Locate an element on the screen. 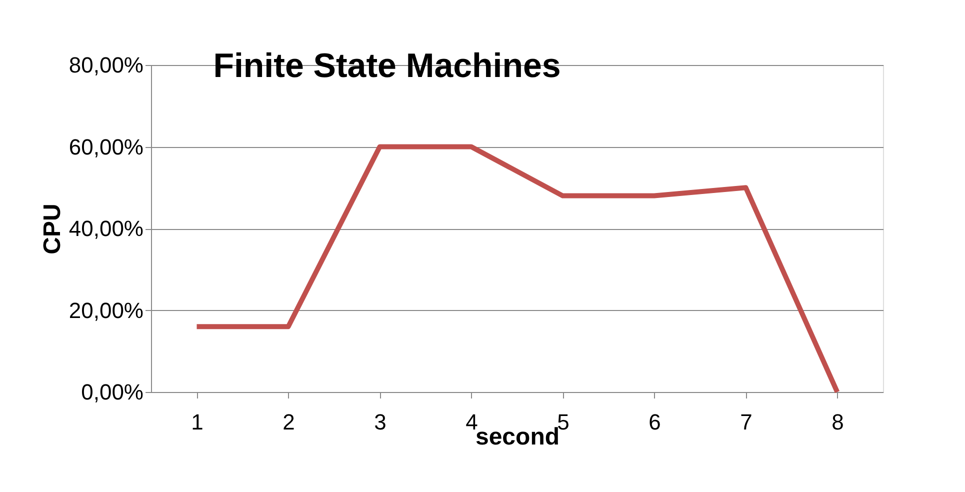  x-tick-label: 6 is located at coordinates (654, 422).